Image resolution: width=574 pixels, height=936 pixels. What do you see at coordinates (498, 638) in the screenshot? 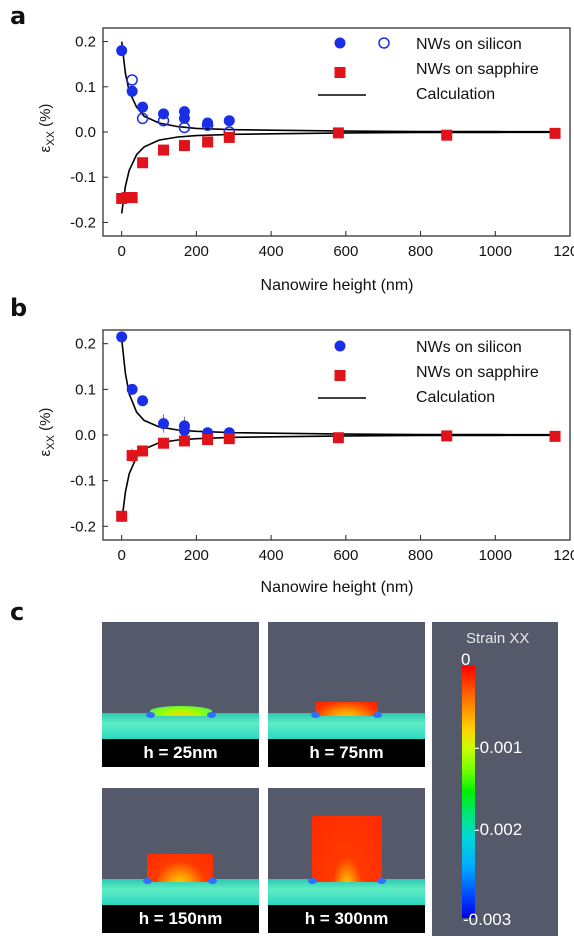
I see `colorbar-title: Strain XX` at bounding box center [498, 638].